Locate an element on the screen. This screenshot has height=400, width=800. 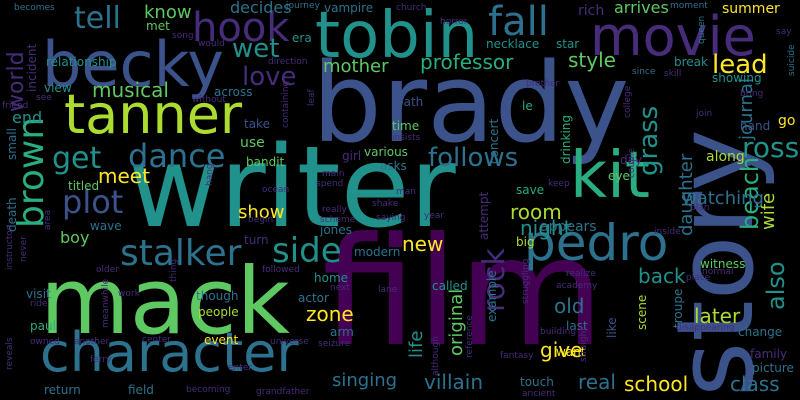
word-go: go is located at coordinates (787, 121).